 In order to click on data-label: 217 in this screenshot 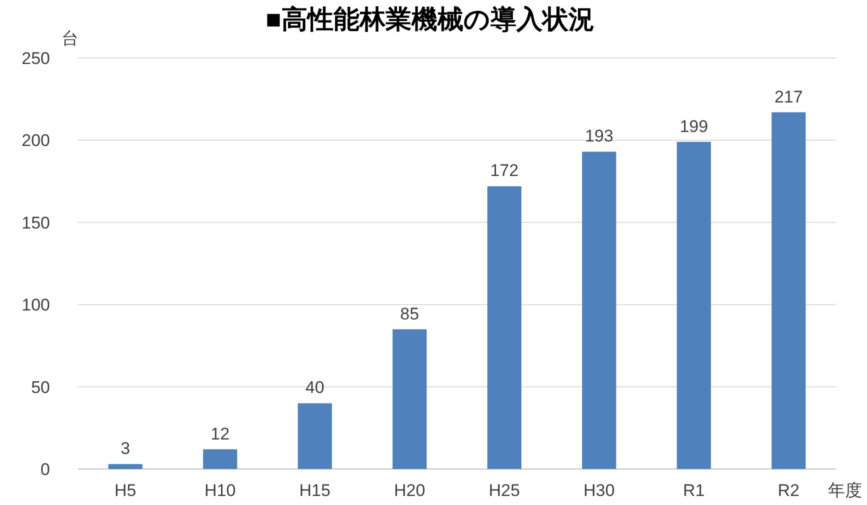, I will do `click(788, 96)`.